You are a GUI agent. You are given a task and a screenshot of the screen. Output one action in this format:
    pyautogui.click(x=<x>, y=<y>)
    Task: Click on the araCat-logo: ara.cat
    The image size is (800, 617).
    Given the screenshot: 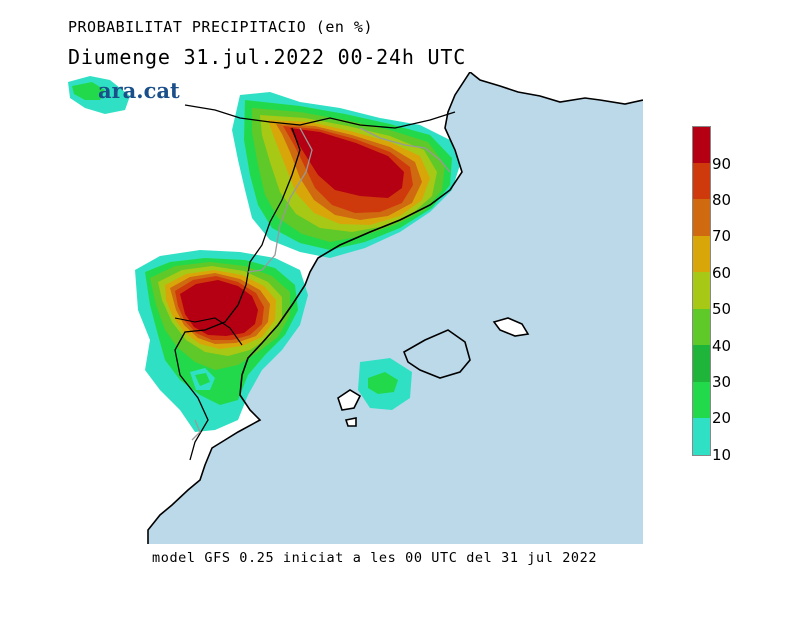 What is the action you would take?
    pyautogui.click(x=139, y=90)
    